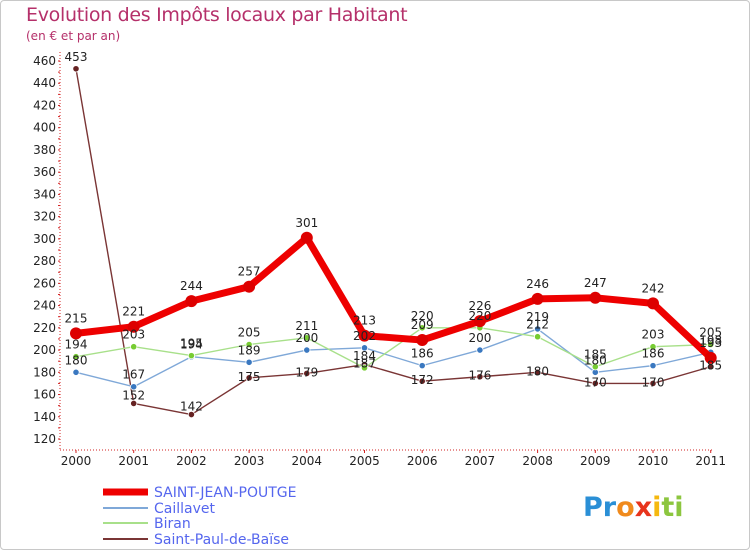 The image size is (750, 550). I want to click on data-label-1: 194, so click(191, 345).